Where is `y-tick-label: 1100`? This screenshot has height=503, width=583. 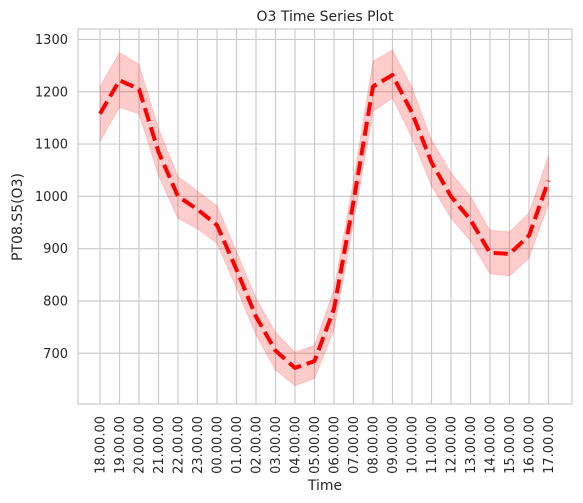 y-tick-label: 1100 is located at coordinates (51, 145).